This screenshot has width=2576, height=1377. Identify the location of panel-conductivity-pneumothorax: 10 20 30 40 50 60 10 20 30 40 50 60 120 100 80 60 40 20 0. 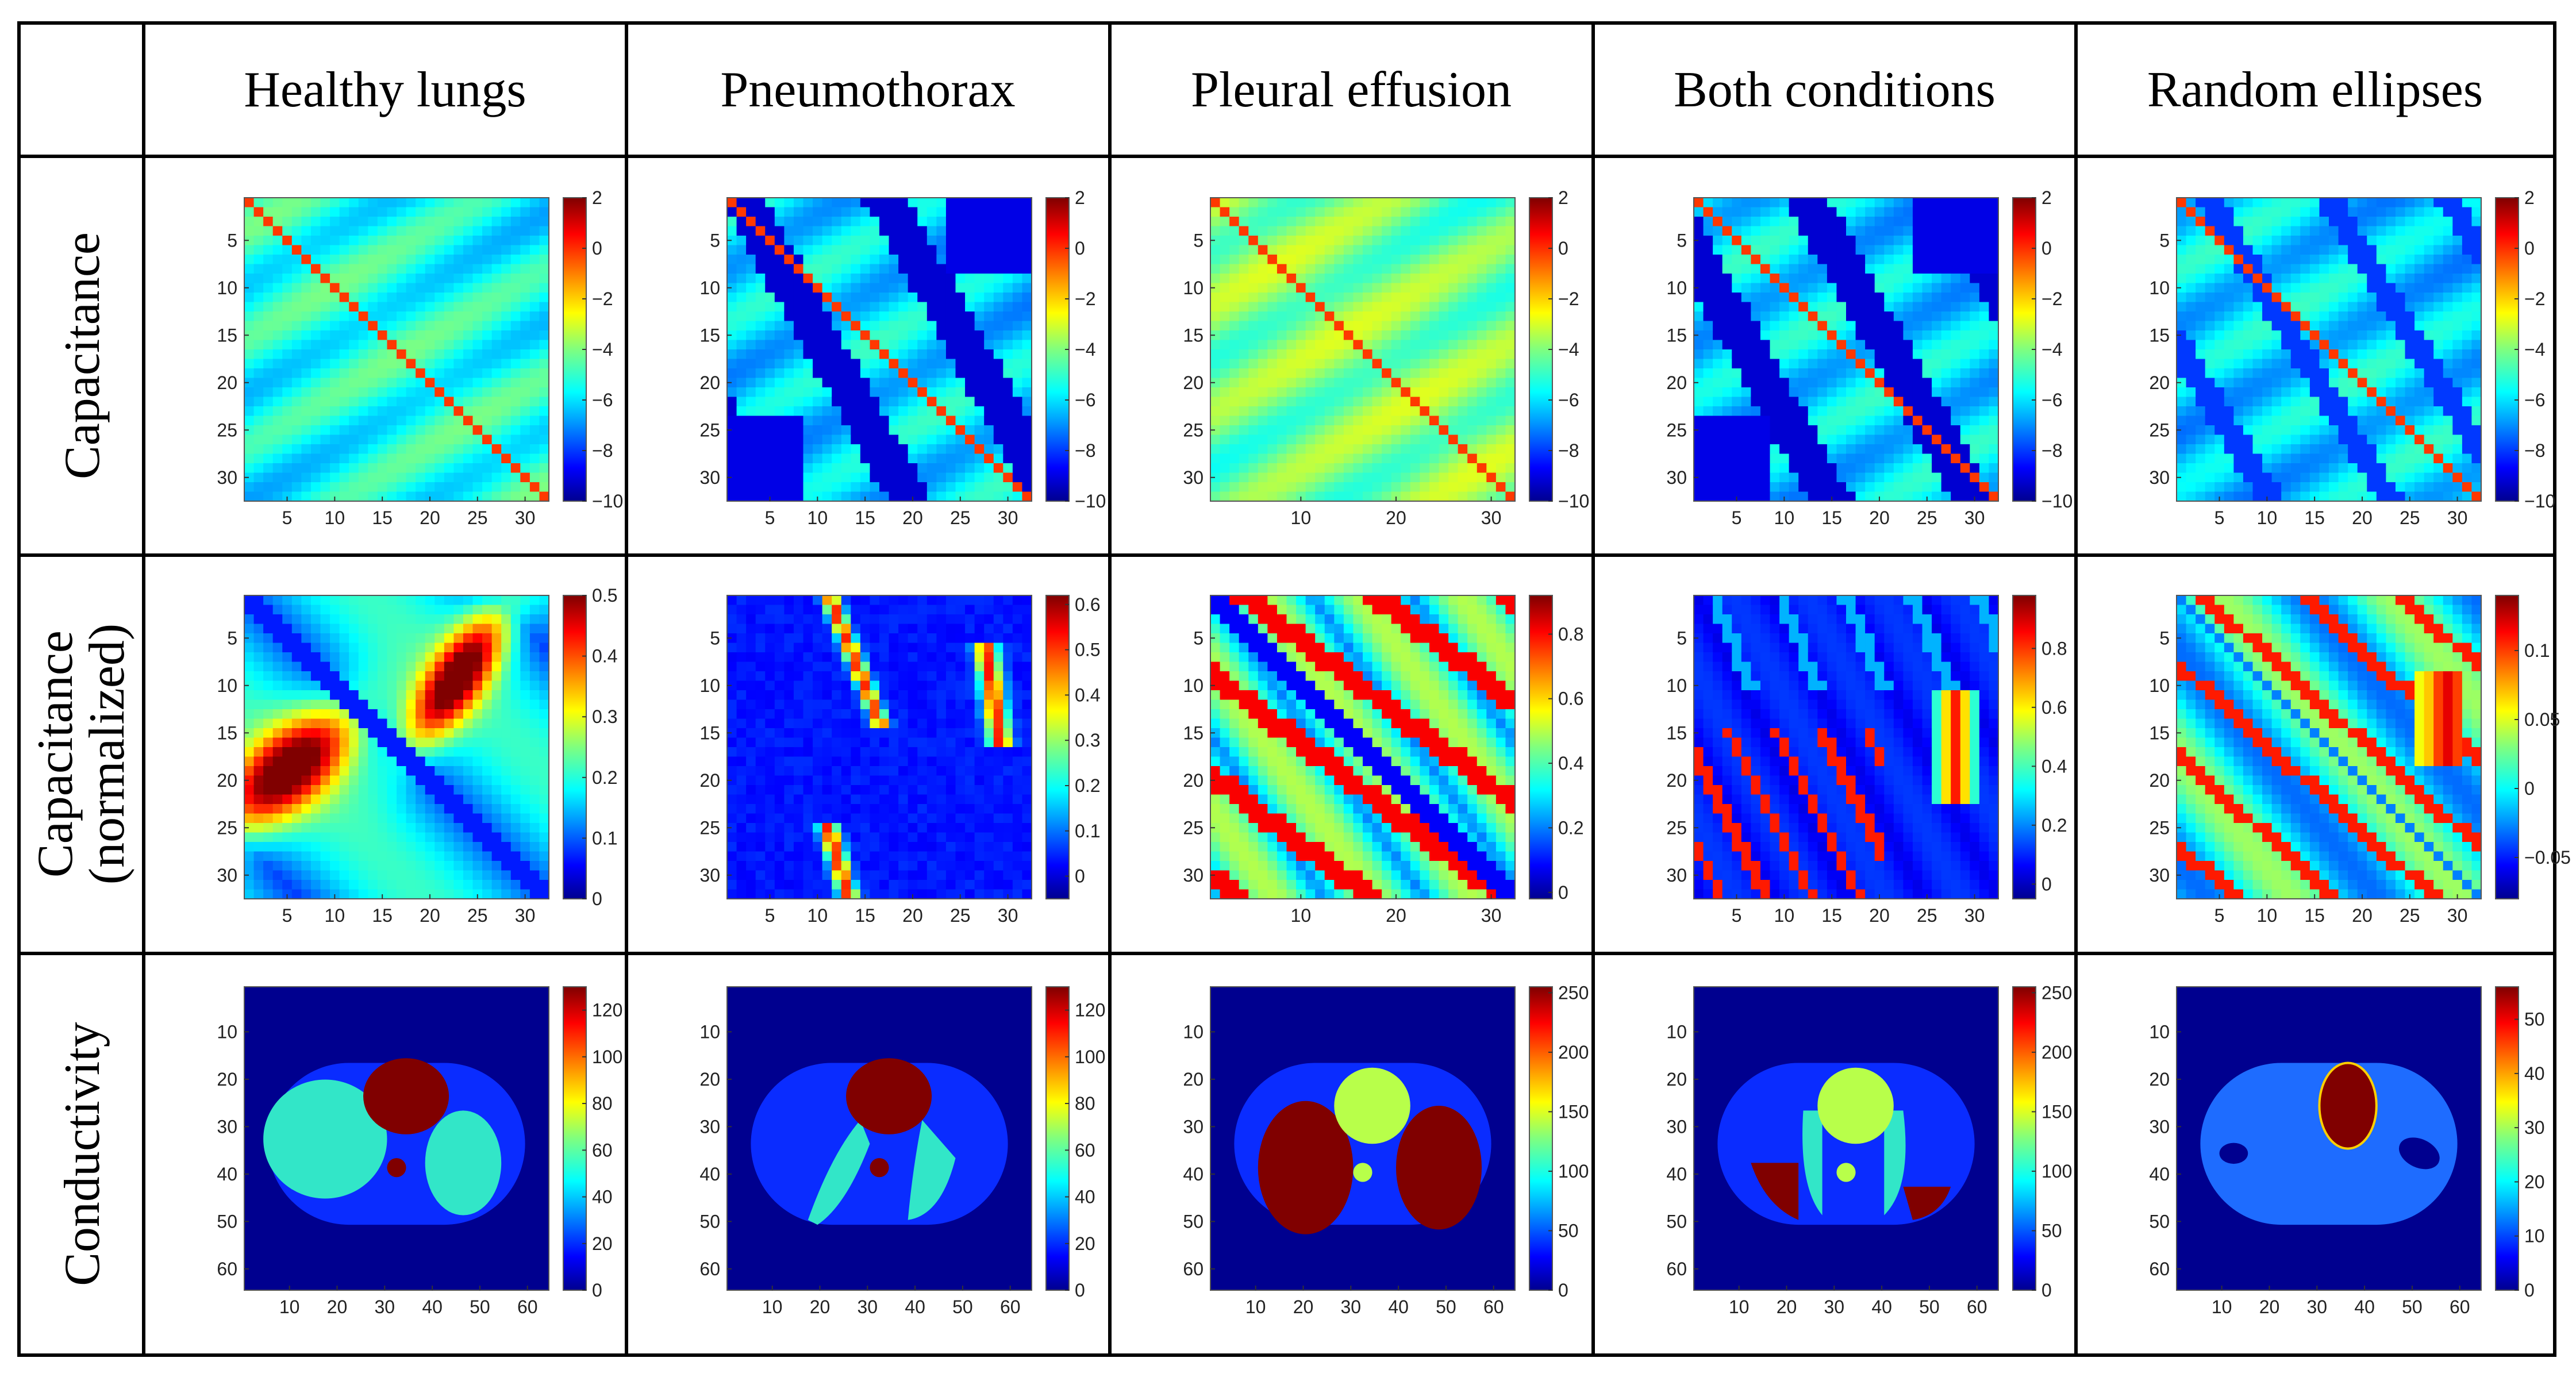
(902, 1152).